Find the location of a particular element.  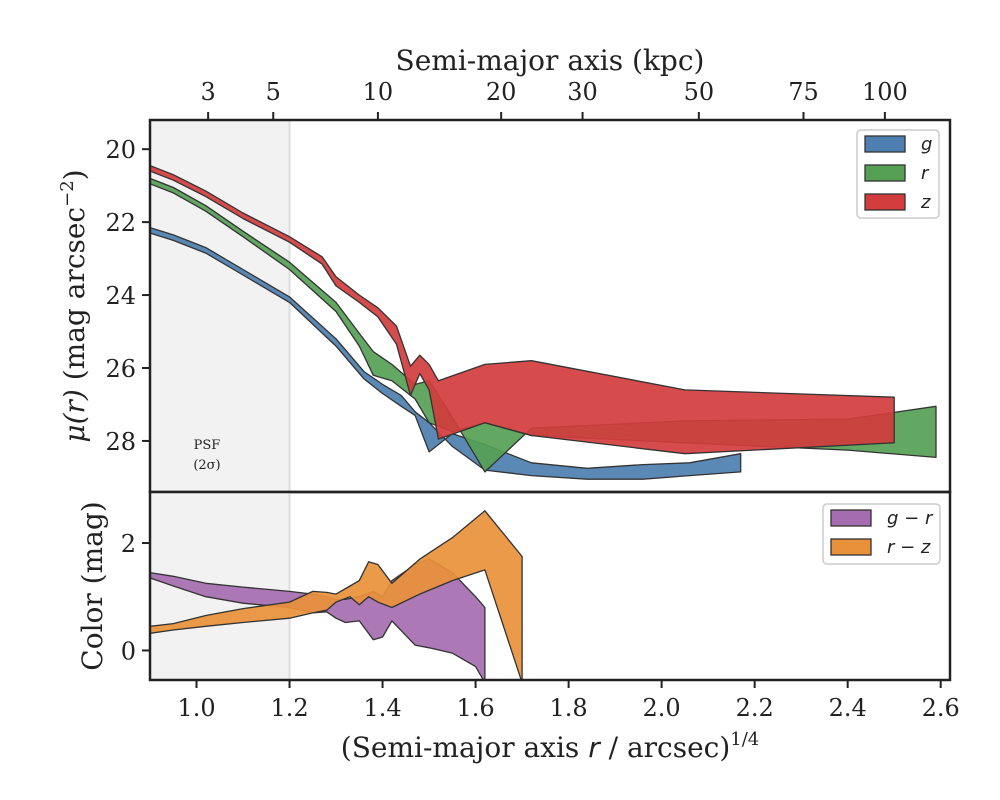

x-tick-label: 1.0 is located at coordinates (196, 708).